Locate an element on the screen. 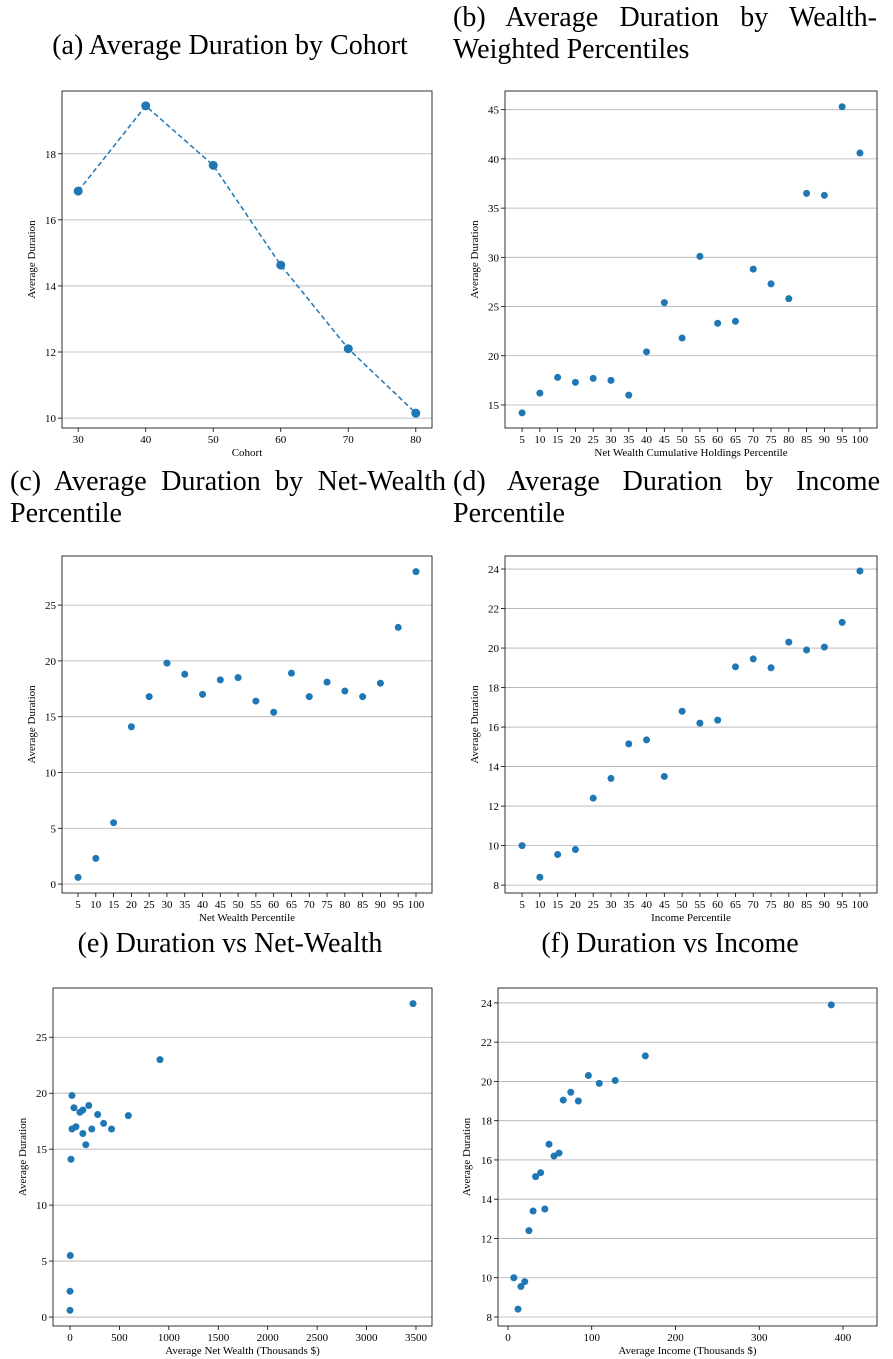 Image resolution: width=893 pixels, height=1359 pixels. x-tick-label: 1500 is located at coordinates (218, 1338).